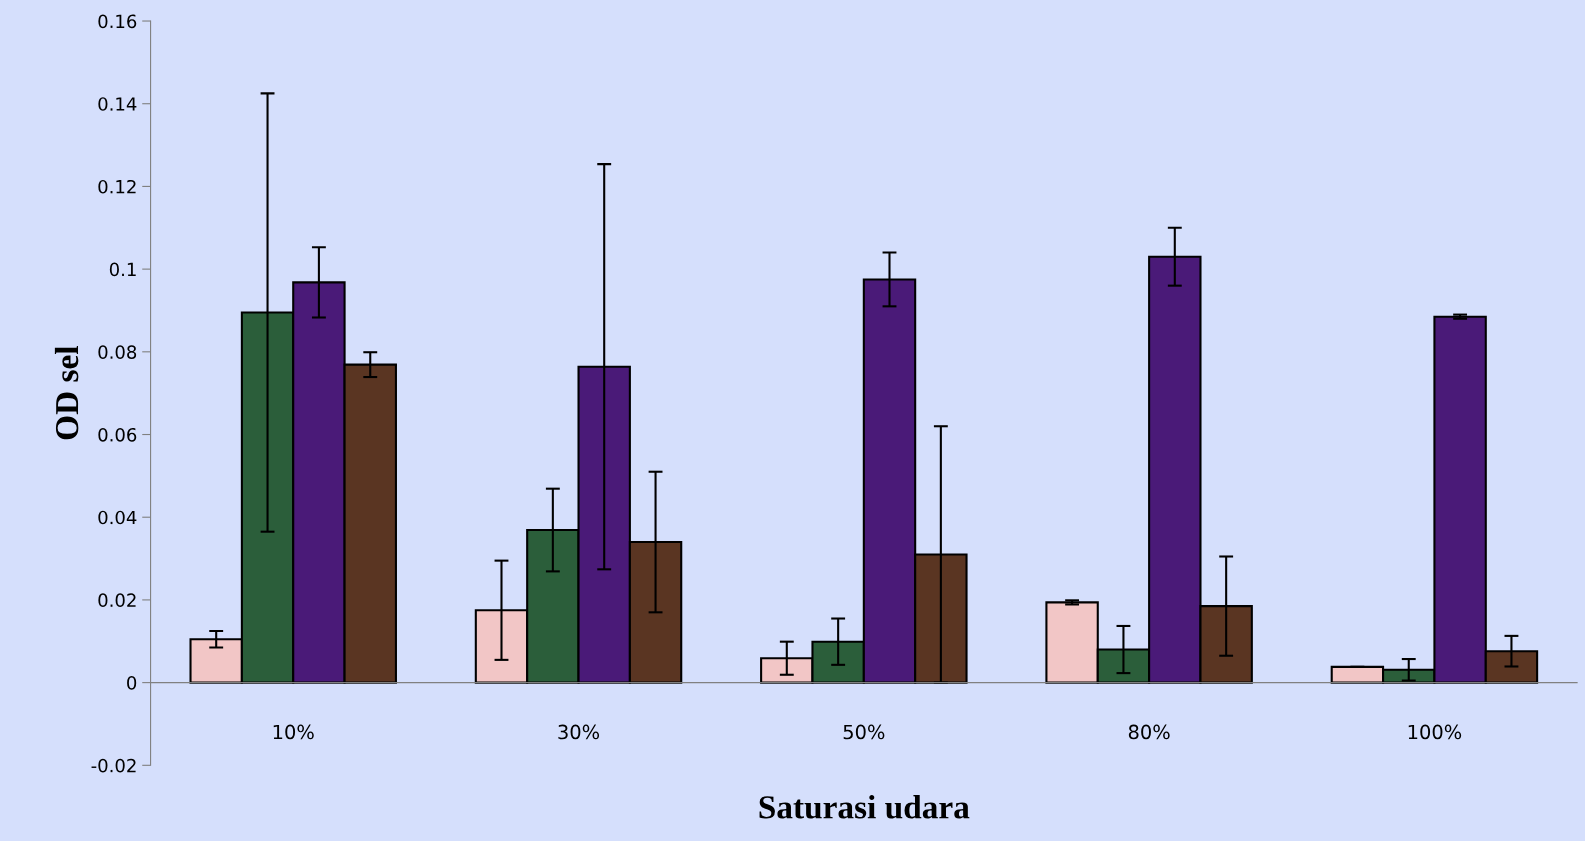 Image resolution: width=1585 pixels, height=841 pixels. I want to click on y-tick-label: -0.02, so click(113, 765).